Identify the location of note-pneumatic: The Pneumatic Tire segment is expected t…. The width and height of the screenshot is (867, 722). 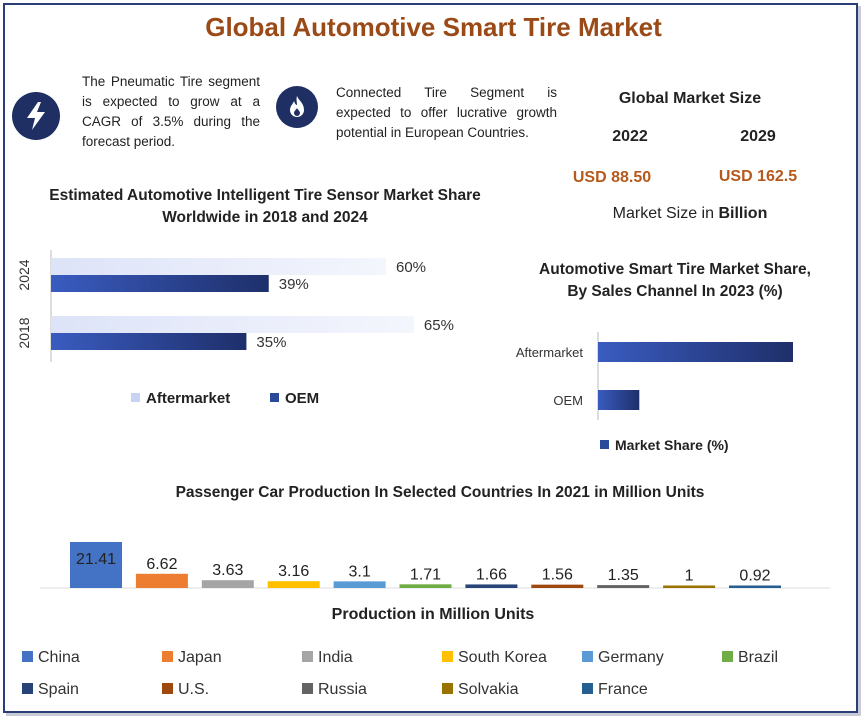
(171, 111).